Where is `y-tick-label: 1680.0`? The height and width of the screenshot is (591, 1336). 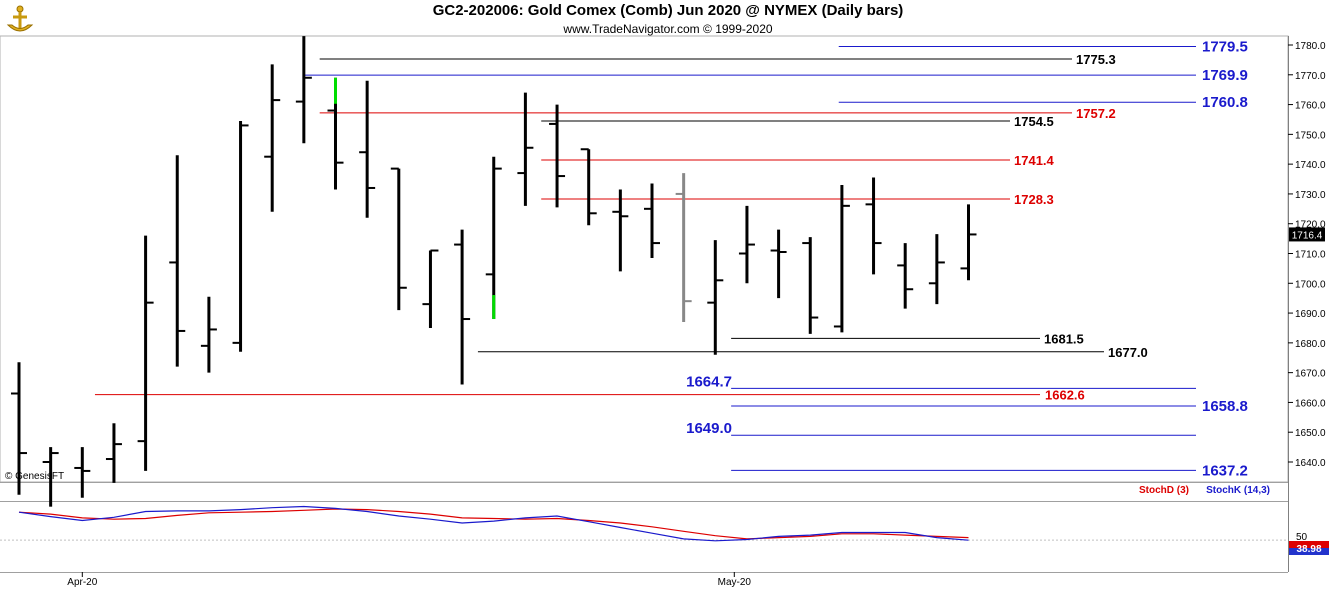
y-tick-label: 1680.0 is located at coordinates (1310, 344).